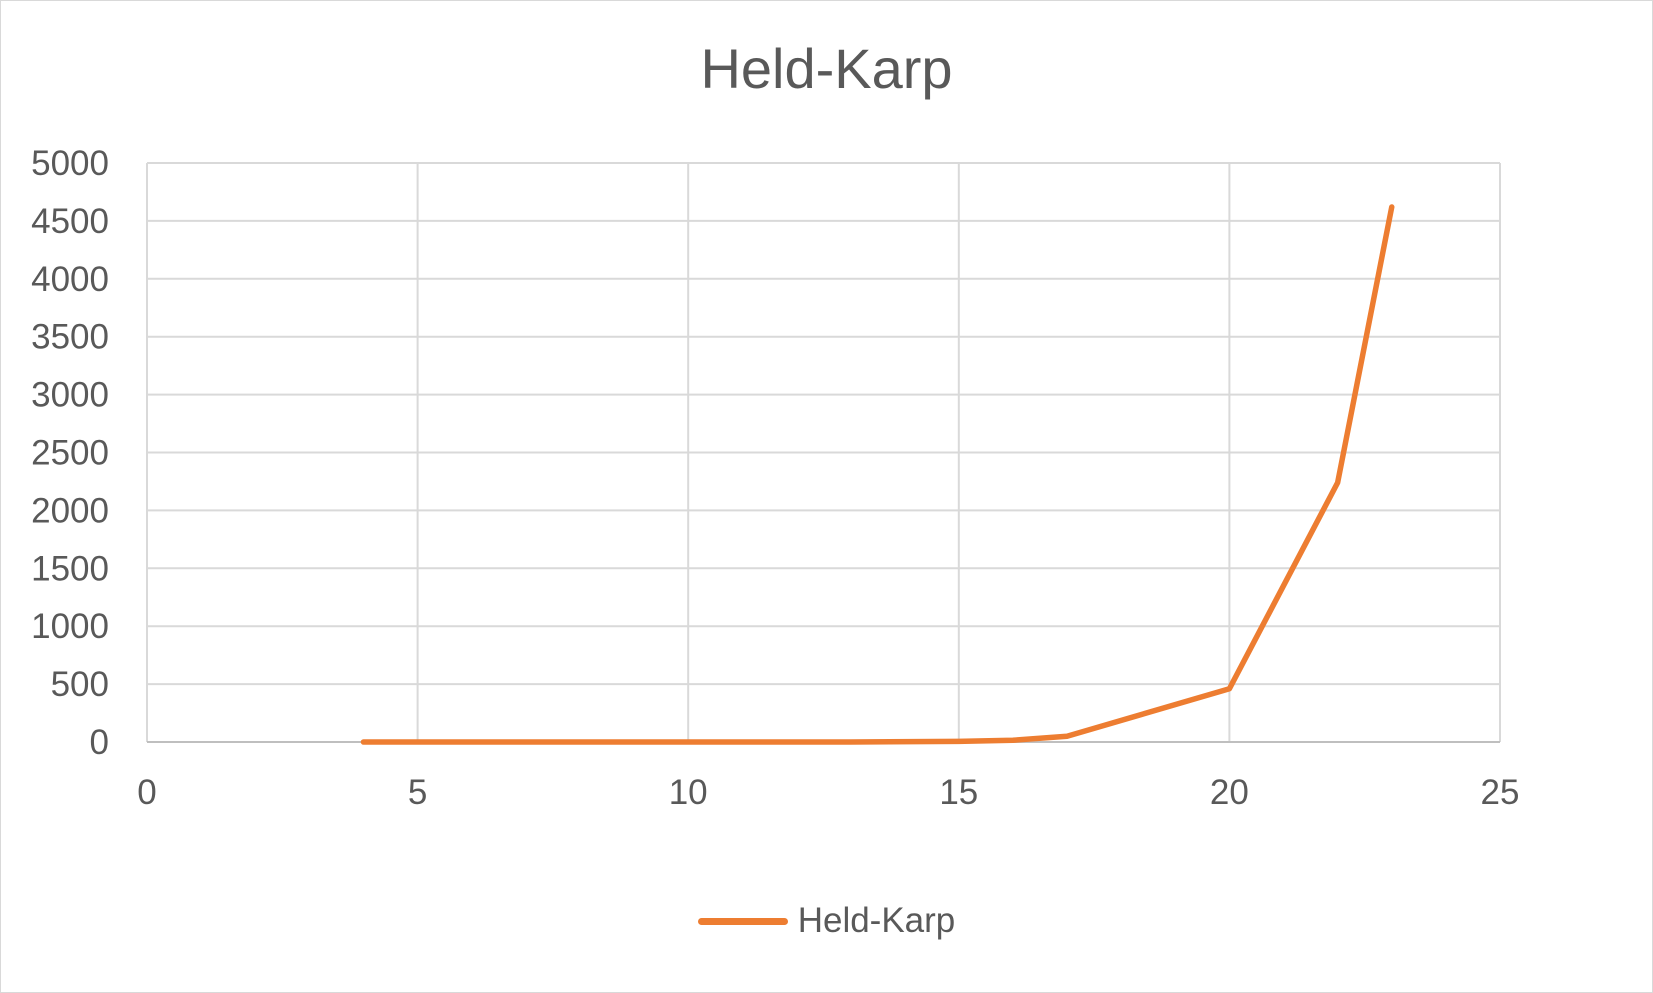  Describe the element at coordinates (742, 921) in the screenshot. I see `legend-swatch` at that location.